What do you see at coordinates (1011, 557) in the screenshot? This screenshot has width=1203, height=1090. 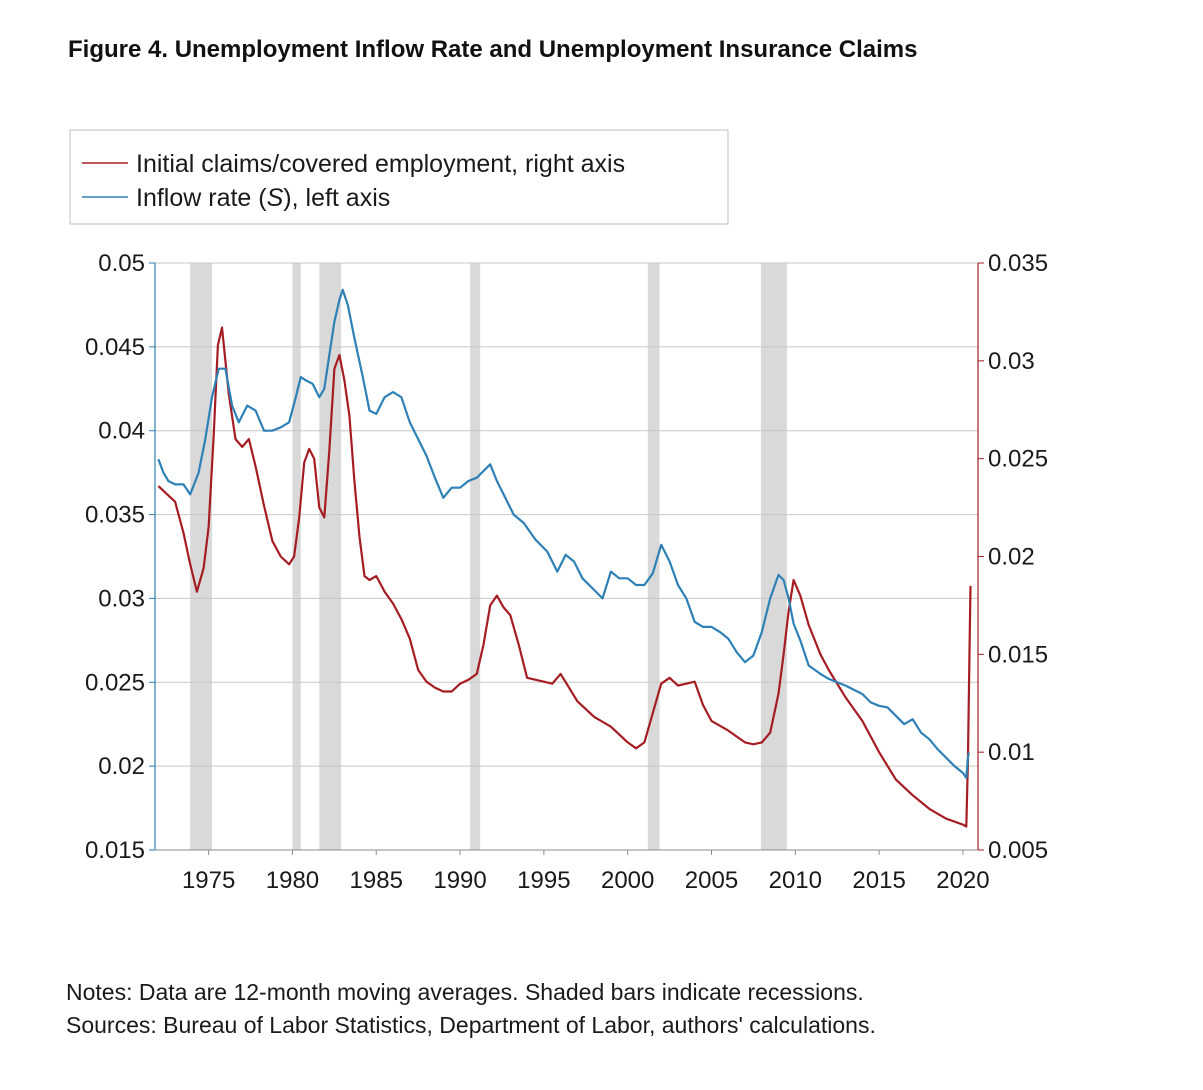 I see `right-tick-label: 0.02` at bounding box center [1011, 557].